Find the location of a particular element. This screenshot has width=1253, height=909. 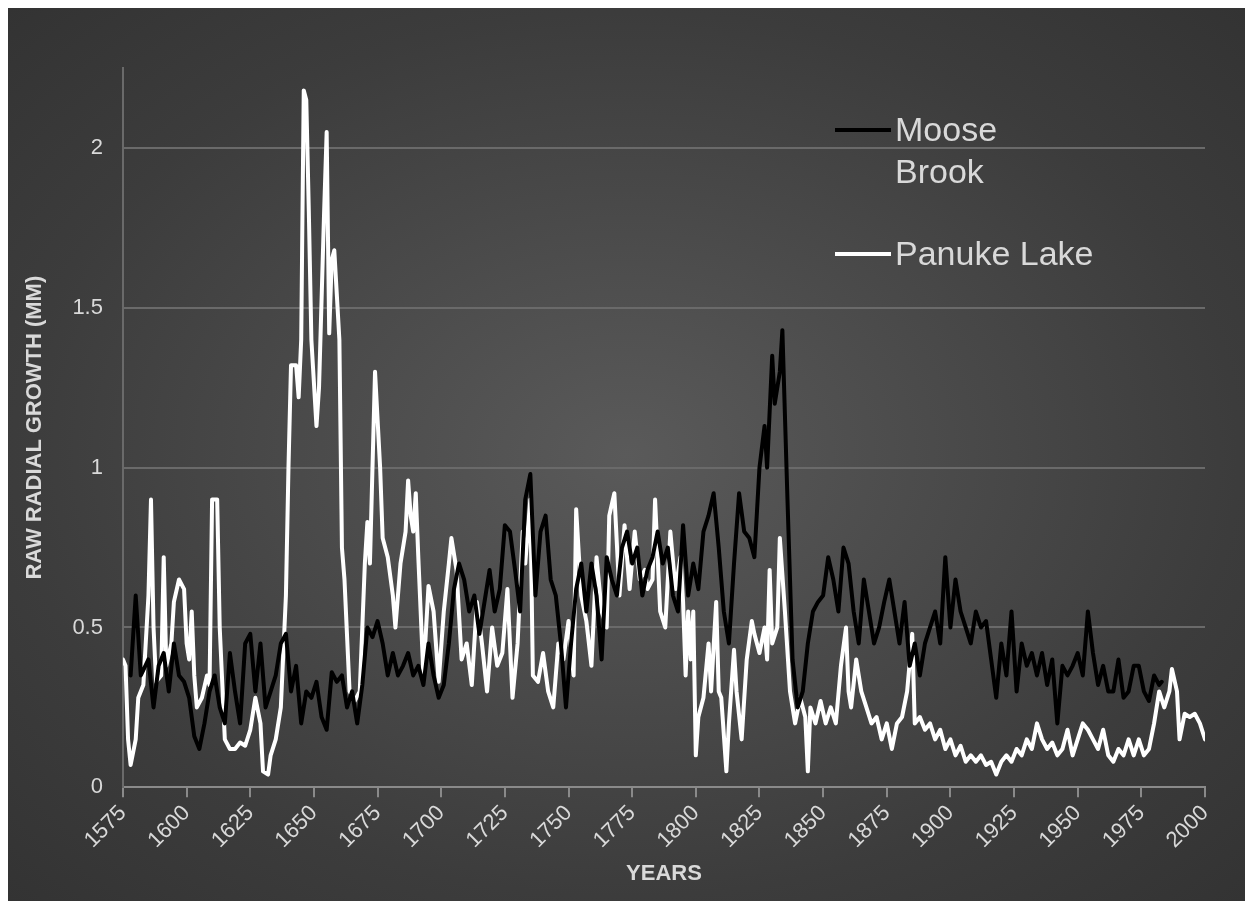

y-tick-label: 0 is located at coordinates (96, 786).